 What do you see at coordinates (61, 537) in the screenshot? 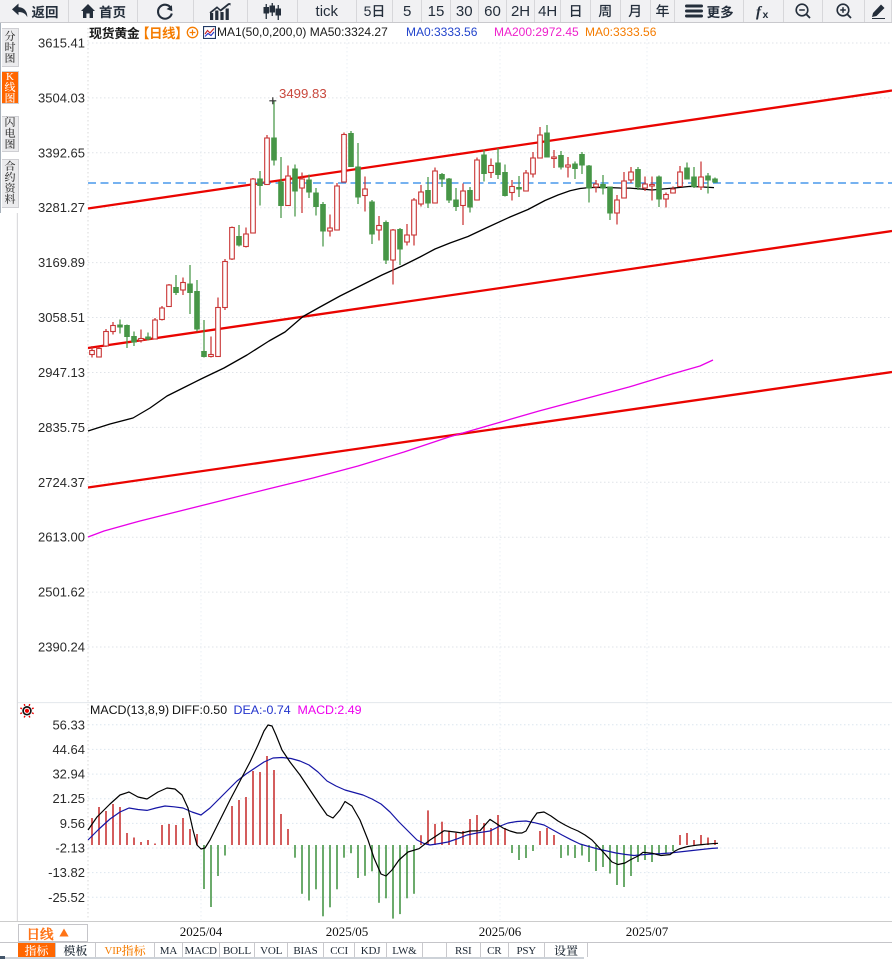
I see `svg-text: 2613.00` at bounding box center [61, 537].